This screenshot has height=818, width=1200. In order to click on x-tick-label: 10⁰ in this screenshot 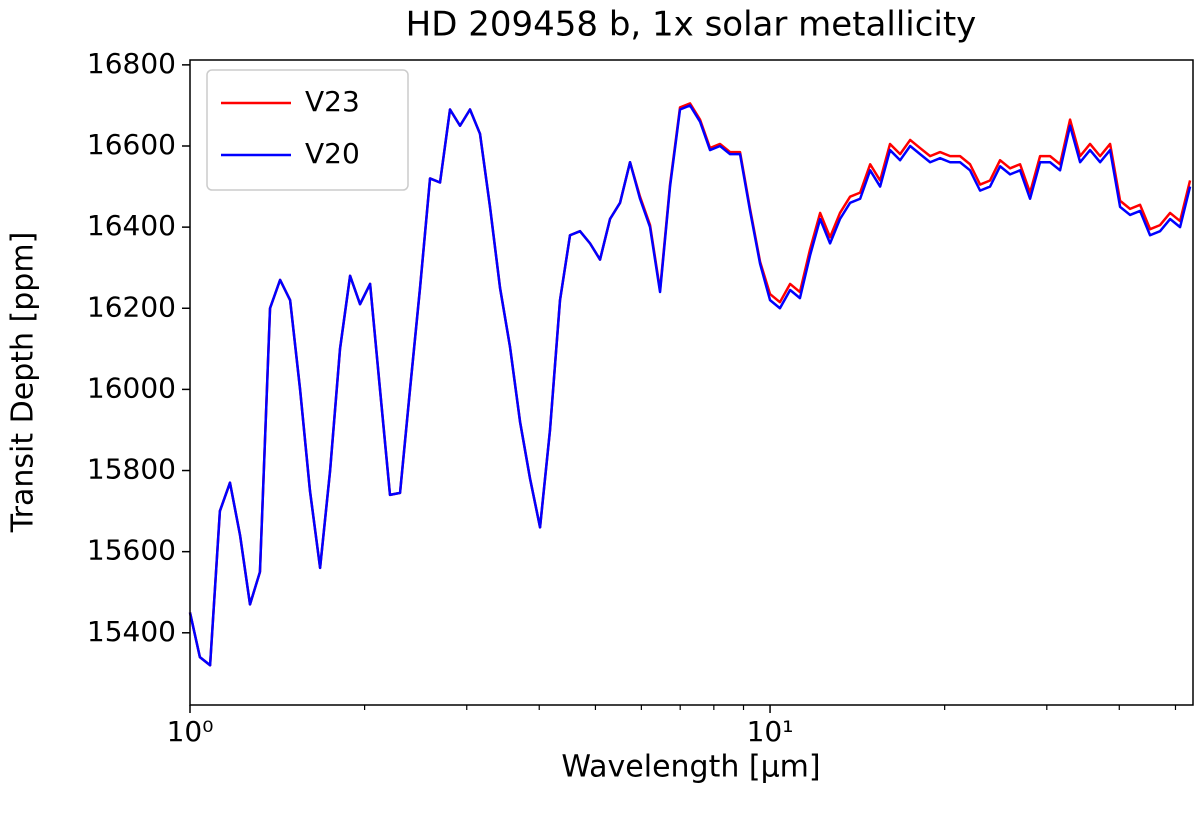, I will do `click(190, 731)`.